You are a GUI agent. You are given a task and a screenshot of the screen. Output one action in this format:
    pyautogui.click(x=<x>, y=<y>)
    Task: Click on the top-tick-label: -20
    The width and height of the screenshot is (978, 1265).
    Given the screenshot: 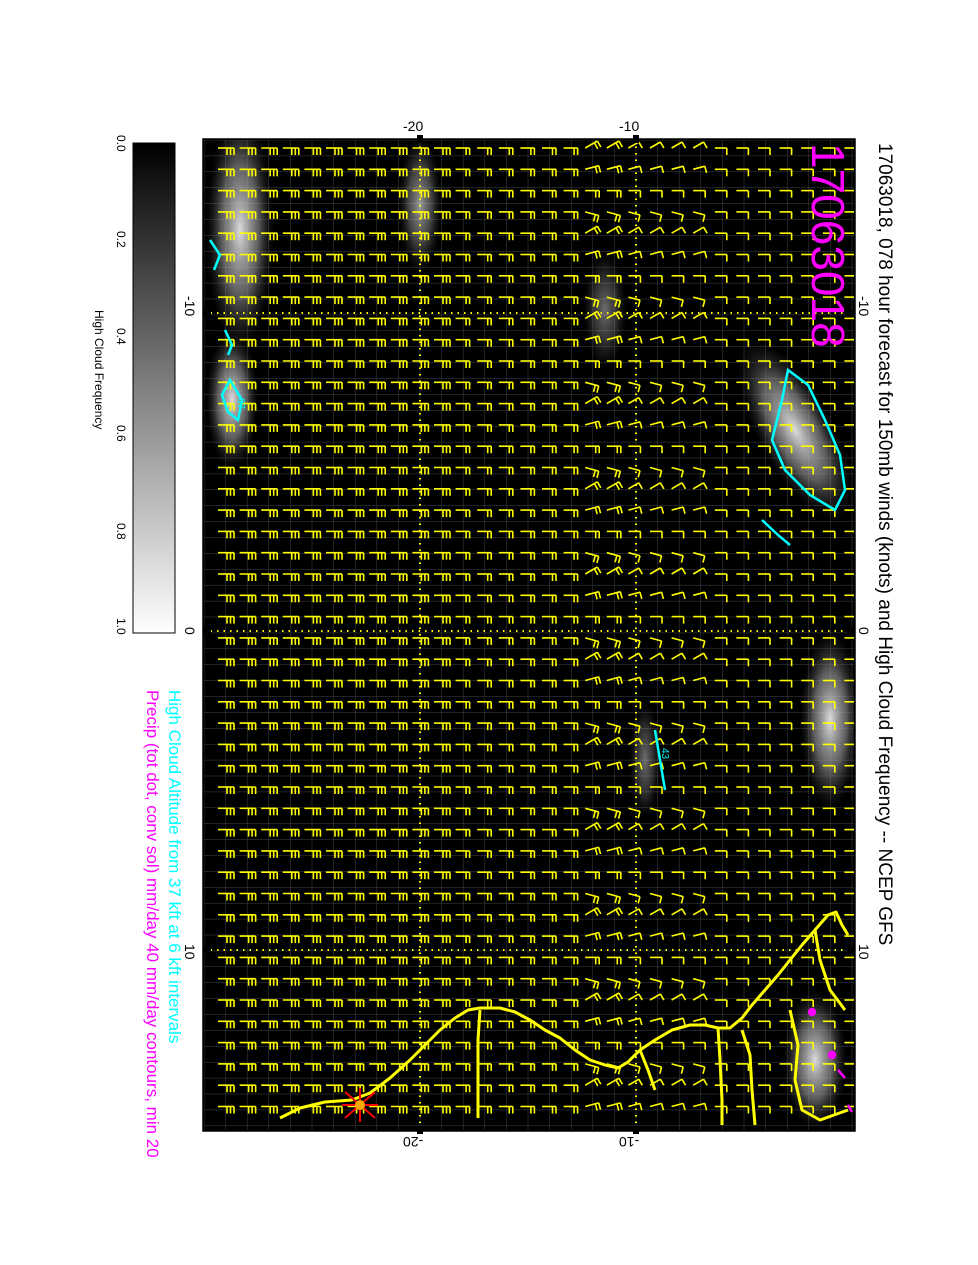 What is the action you would take?
    pyautogui.click(x=413, y=126)
    